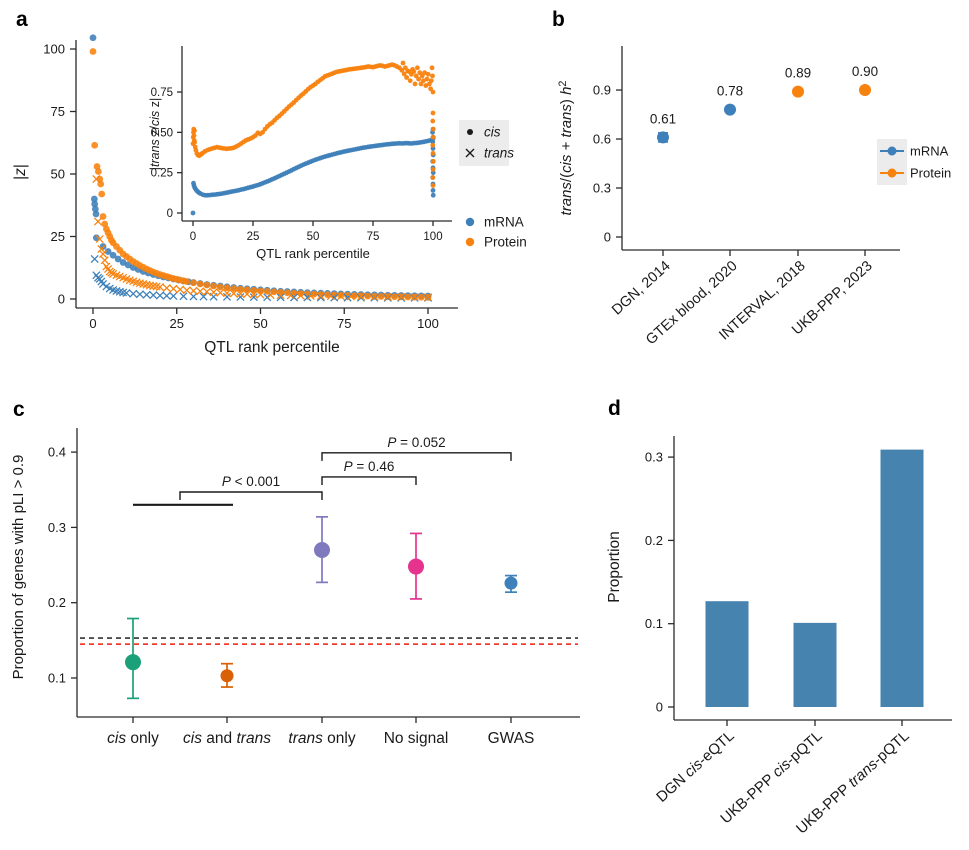  I want to click on d-ytick-label: 0, so click(659, 707).